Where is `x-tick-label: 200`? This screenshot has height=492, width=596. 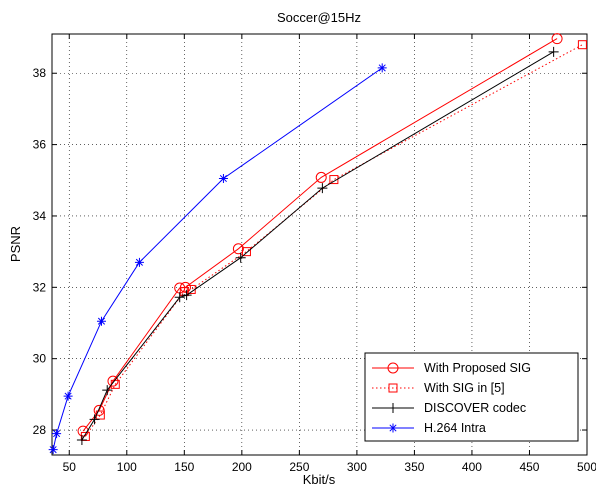
x-tick-label: 200 is located at coordinates (242, 467).